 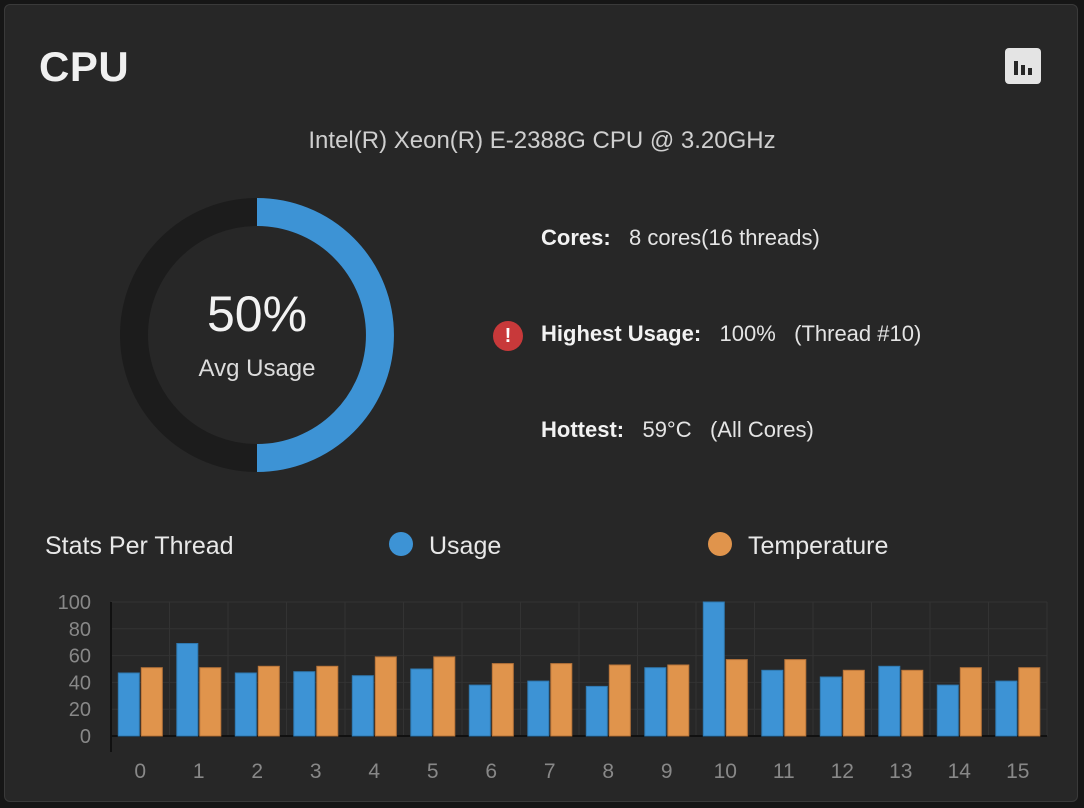 I want to click on highest-usage-label: Highest Usage:, so click(x=621, y=333).